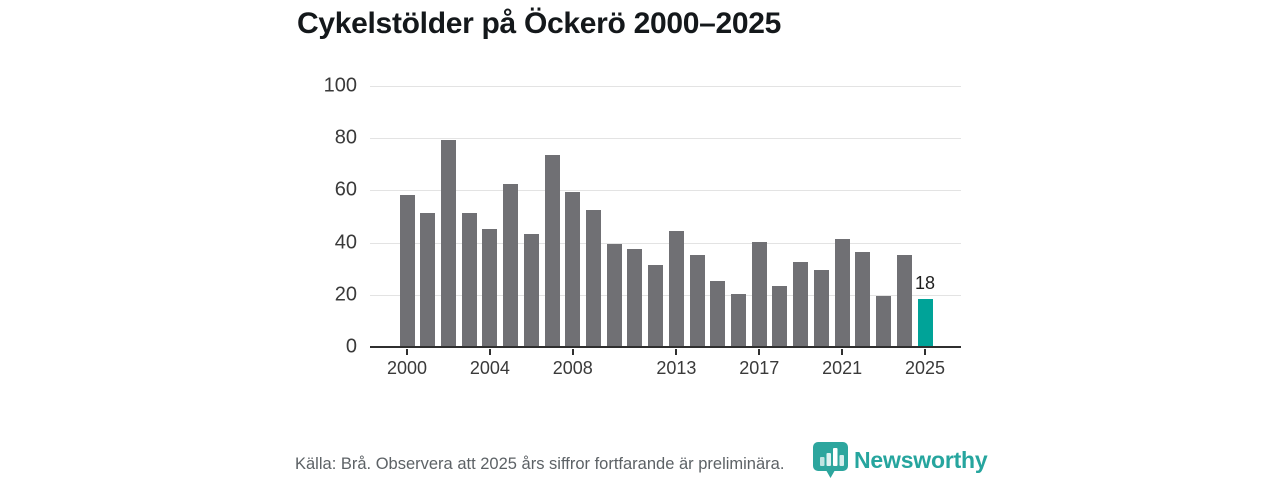 The height and width of the screenshot is (480, 1280). What do you see at coordinates (665, 347) in the screenshot?
I see `x-axis-line` at bounding box center [665, 347].